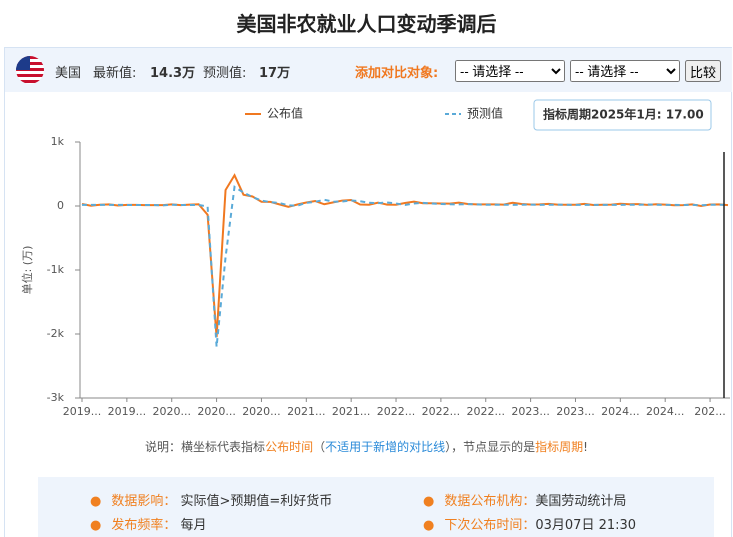 This screenshot has height=537, width=733. I want to click on latest-label: 最新值:, so click(115, 73).